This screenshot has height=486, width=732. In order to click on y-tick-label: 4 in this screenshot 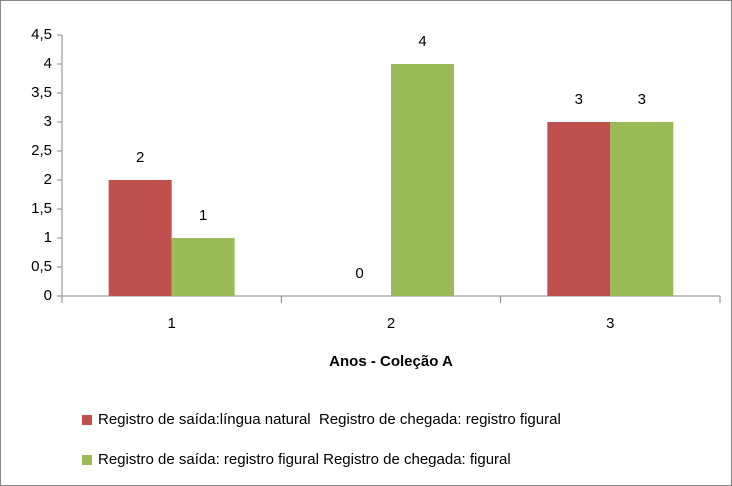, I will do `click(48, 63)`.